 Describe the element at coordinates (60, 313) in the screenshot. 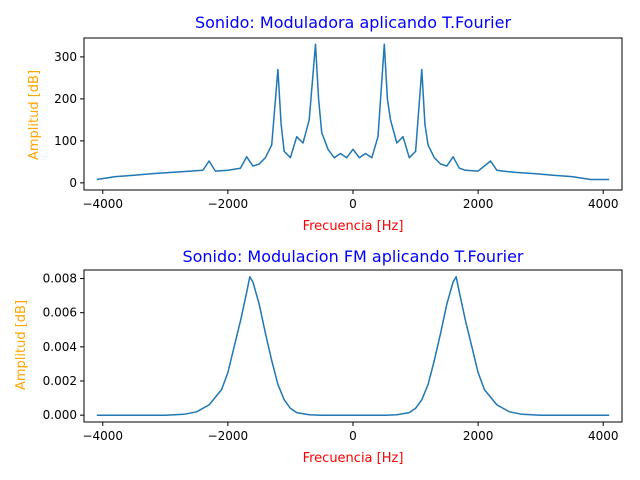

I see `y-tick-label: 0.006` at that location.